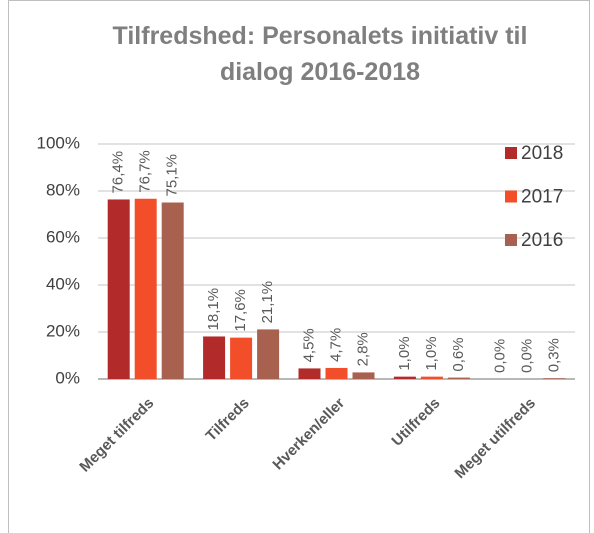  I want to click on y-tick-label: 100%, so click(58, 142).